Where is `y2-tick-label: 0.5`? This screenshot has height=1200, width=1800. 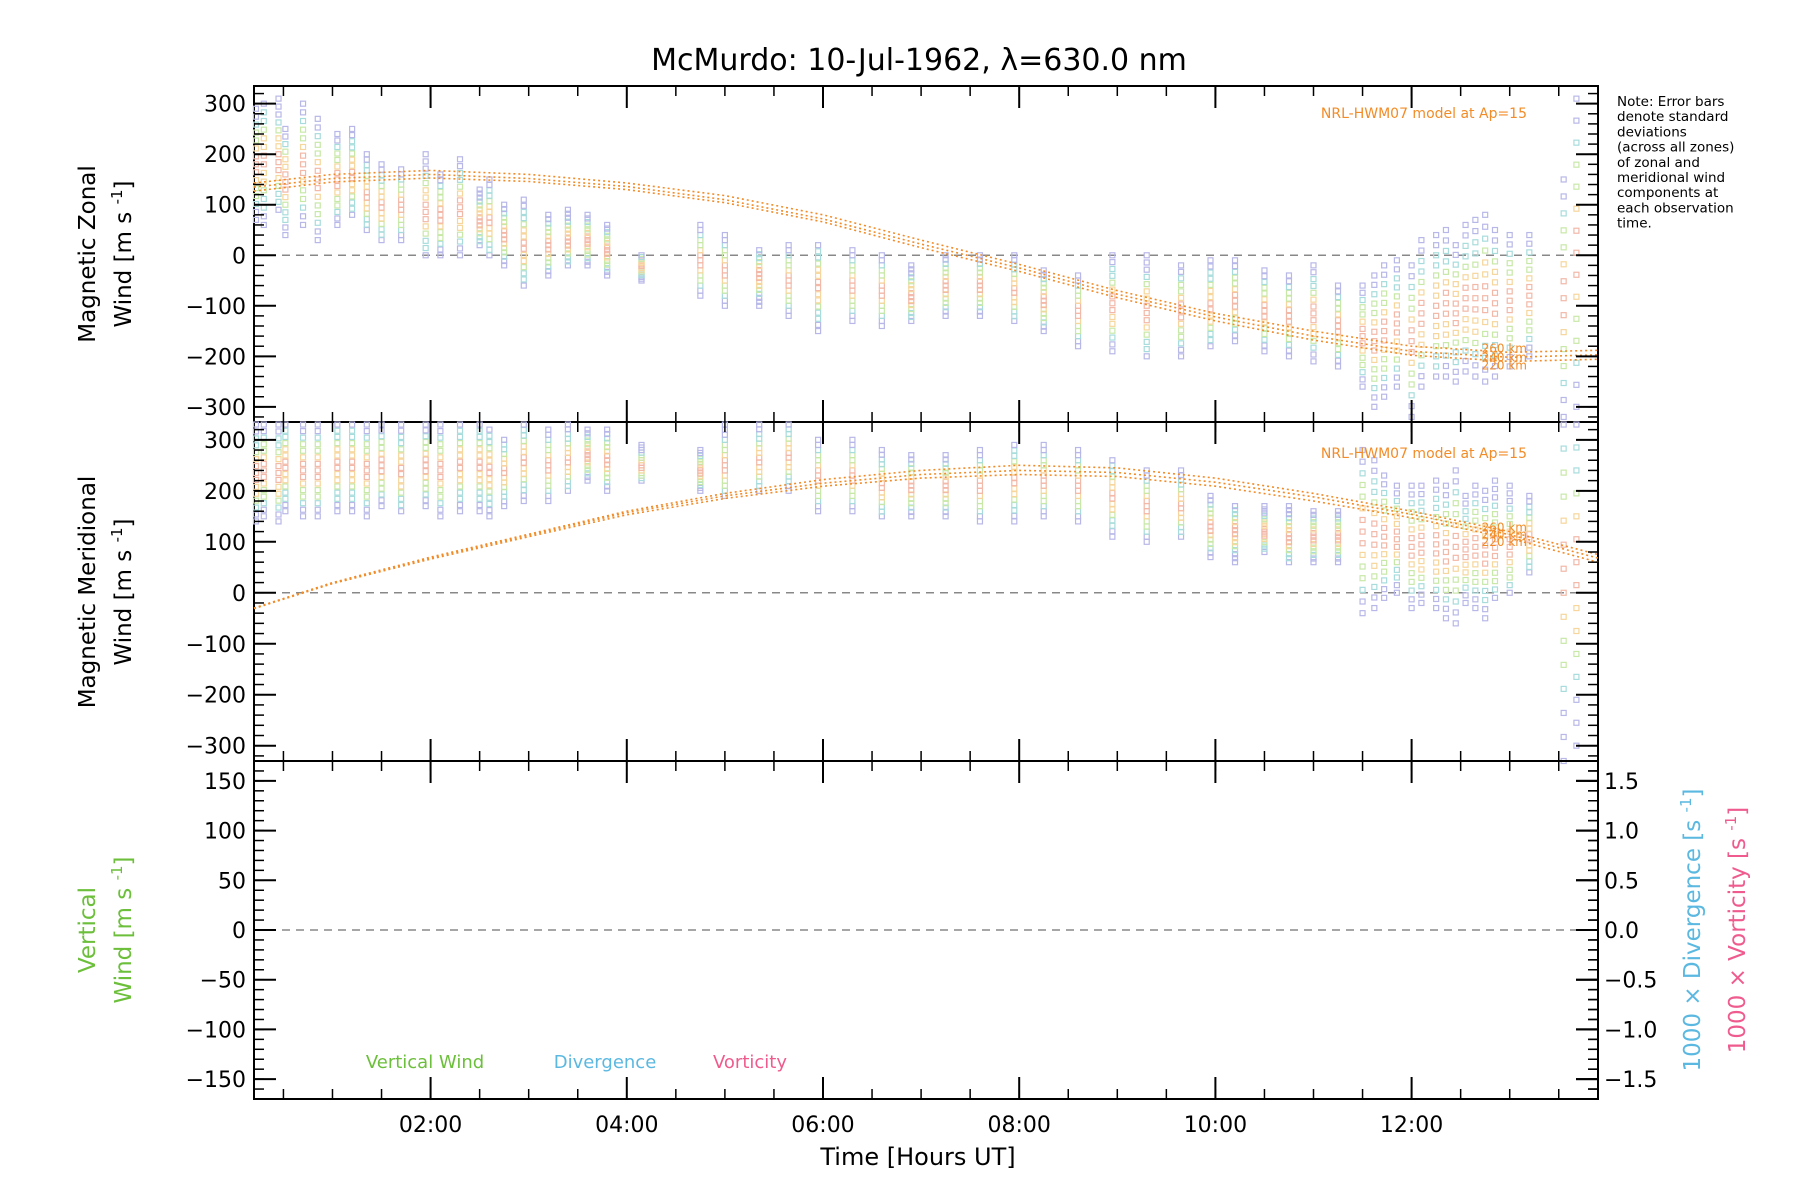
y2-tick-label: 0.5 is located at coordinates (1621, 881).